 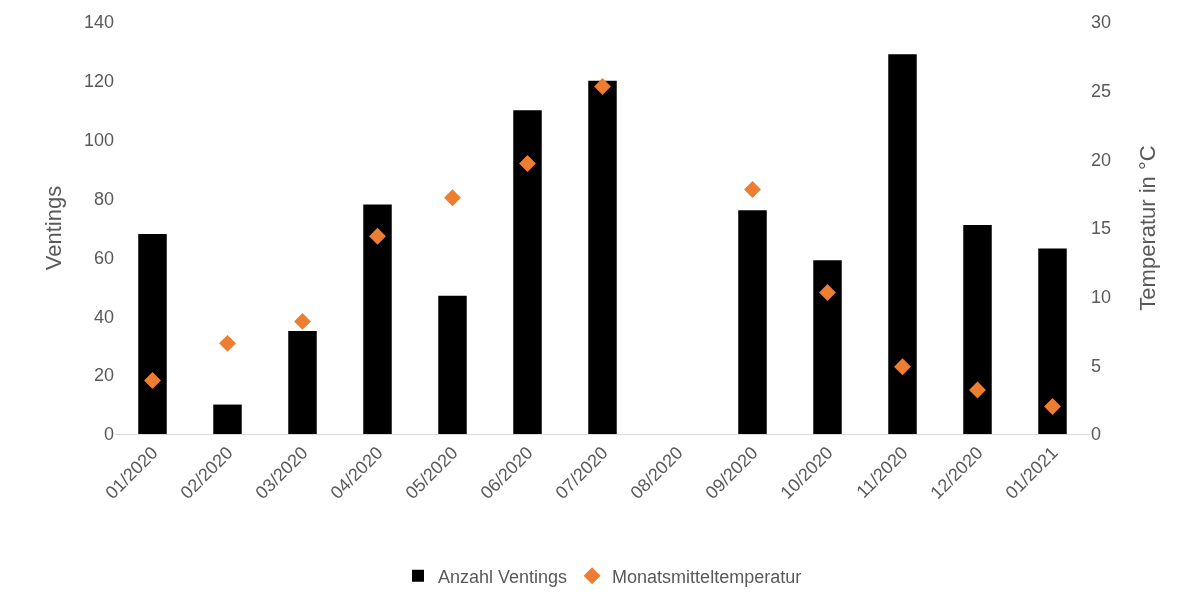 What do you see at coordinates (98, 81) in the screenshot?
I see `y-tick-label: 120` at bounding box center [98, 81].